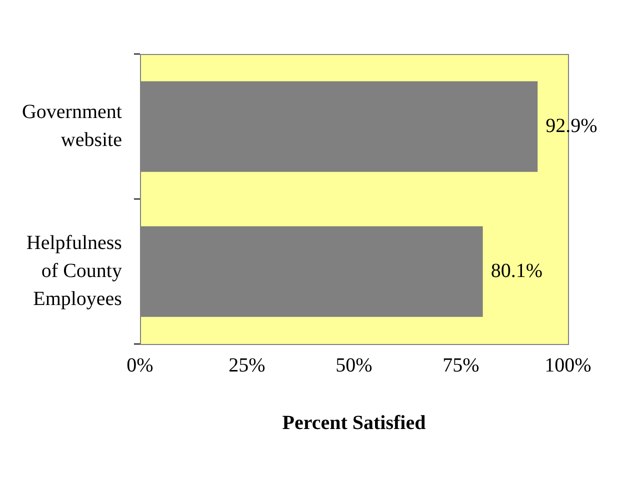 Image resolution: width=624 pixels, height=480 pixels. What do you see at coordinates (74, 271) in the screenshot?
I see `y-tick-label: Helpfulness of County Employees` at bounding box center [74, 271].